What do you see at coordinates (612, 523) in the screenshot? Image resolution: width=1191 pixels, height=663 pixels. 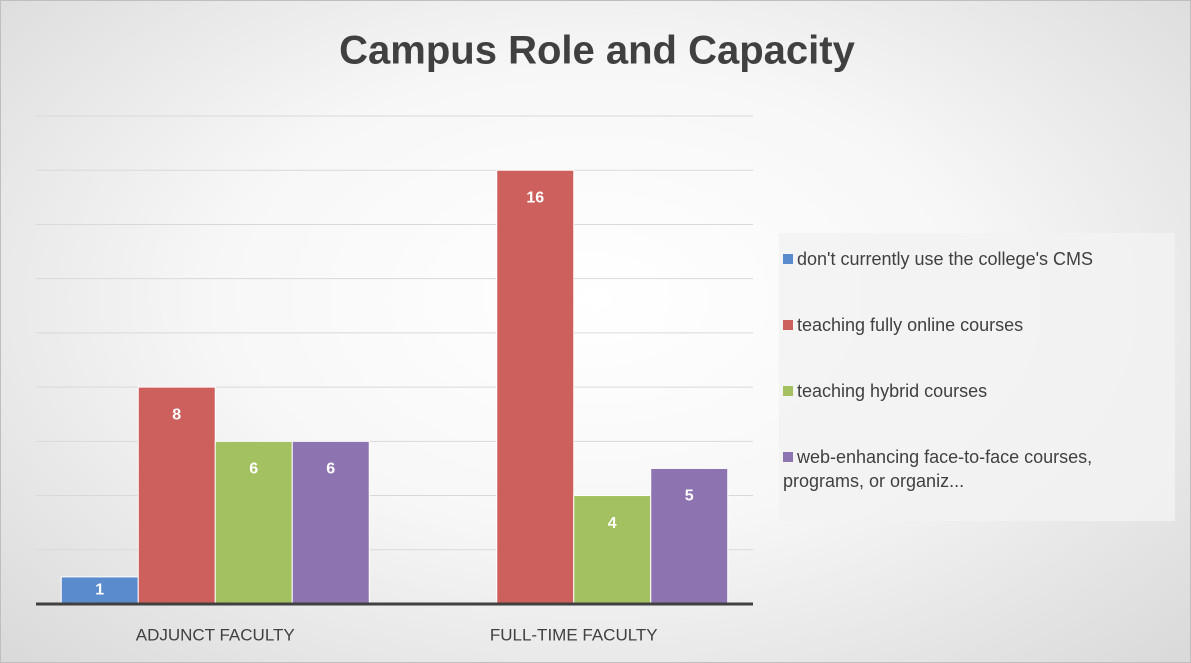 I see `data-label: 4` at bounding box center [612, 523].